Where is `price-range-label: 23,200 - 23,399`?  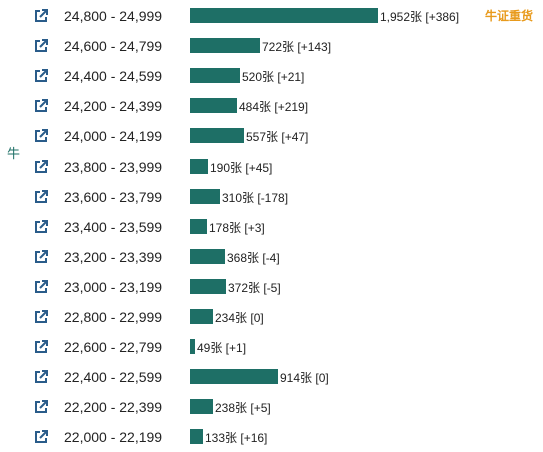 price-range-label: 23,200 - 23,399 is located at coordinates (113, 256).